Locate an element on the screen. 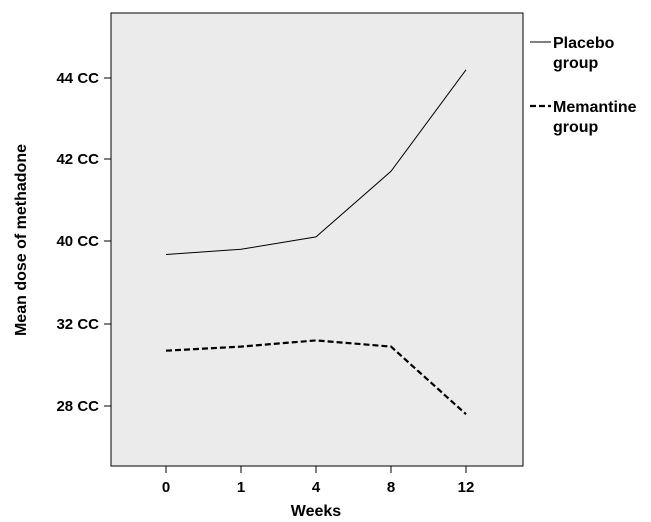  y-tick-label: 32 CC is located at coordinates (77, 324).